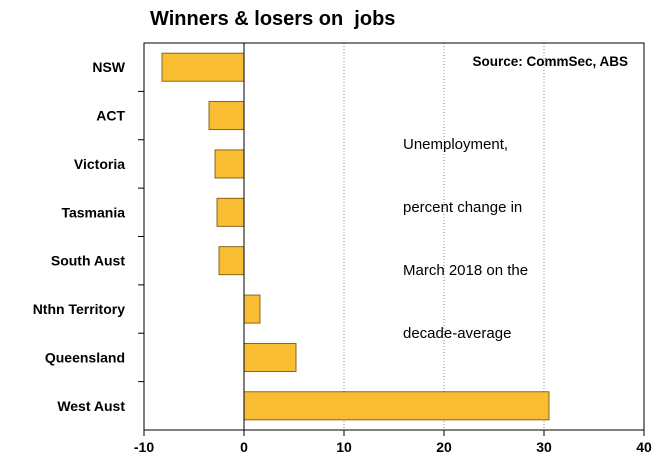 This screenshot has width=654, height=460. Describe the element at coordinates (79, 309) in the screenshot. I see `category-label-nthn-territory: Nthn Territory` at that location.